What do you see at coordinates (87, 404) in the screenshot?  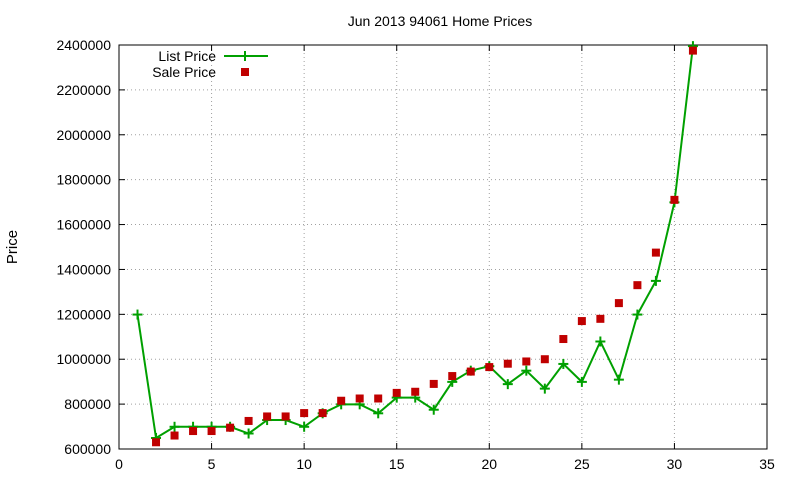 I see `y-tick-label: 800000` at bounding box center [87, 404].